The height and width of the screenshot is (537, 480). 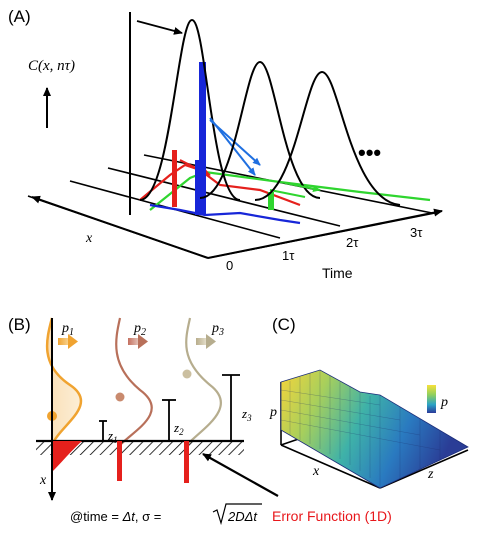 I want to click on p-axis-label: p, so click(x=273, y=412).